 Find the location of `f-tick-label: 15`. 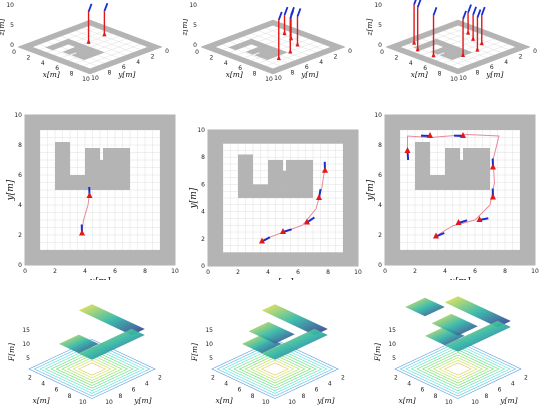

f-tick-label: 15 is located at coordinates (392, 330).